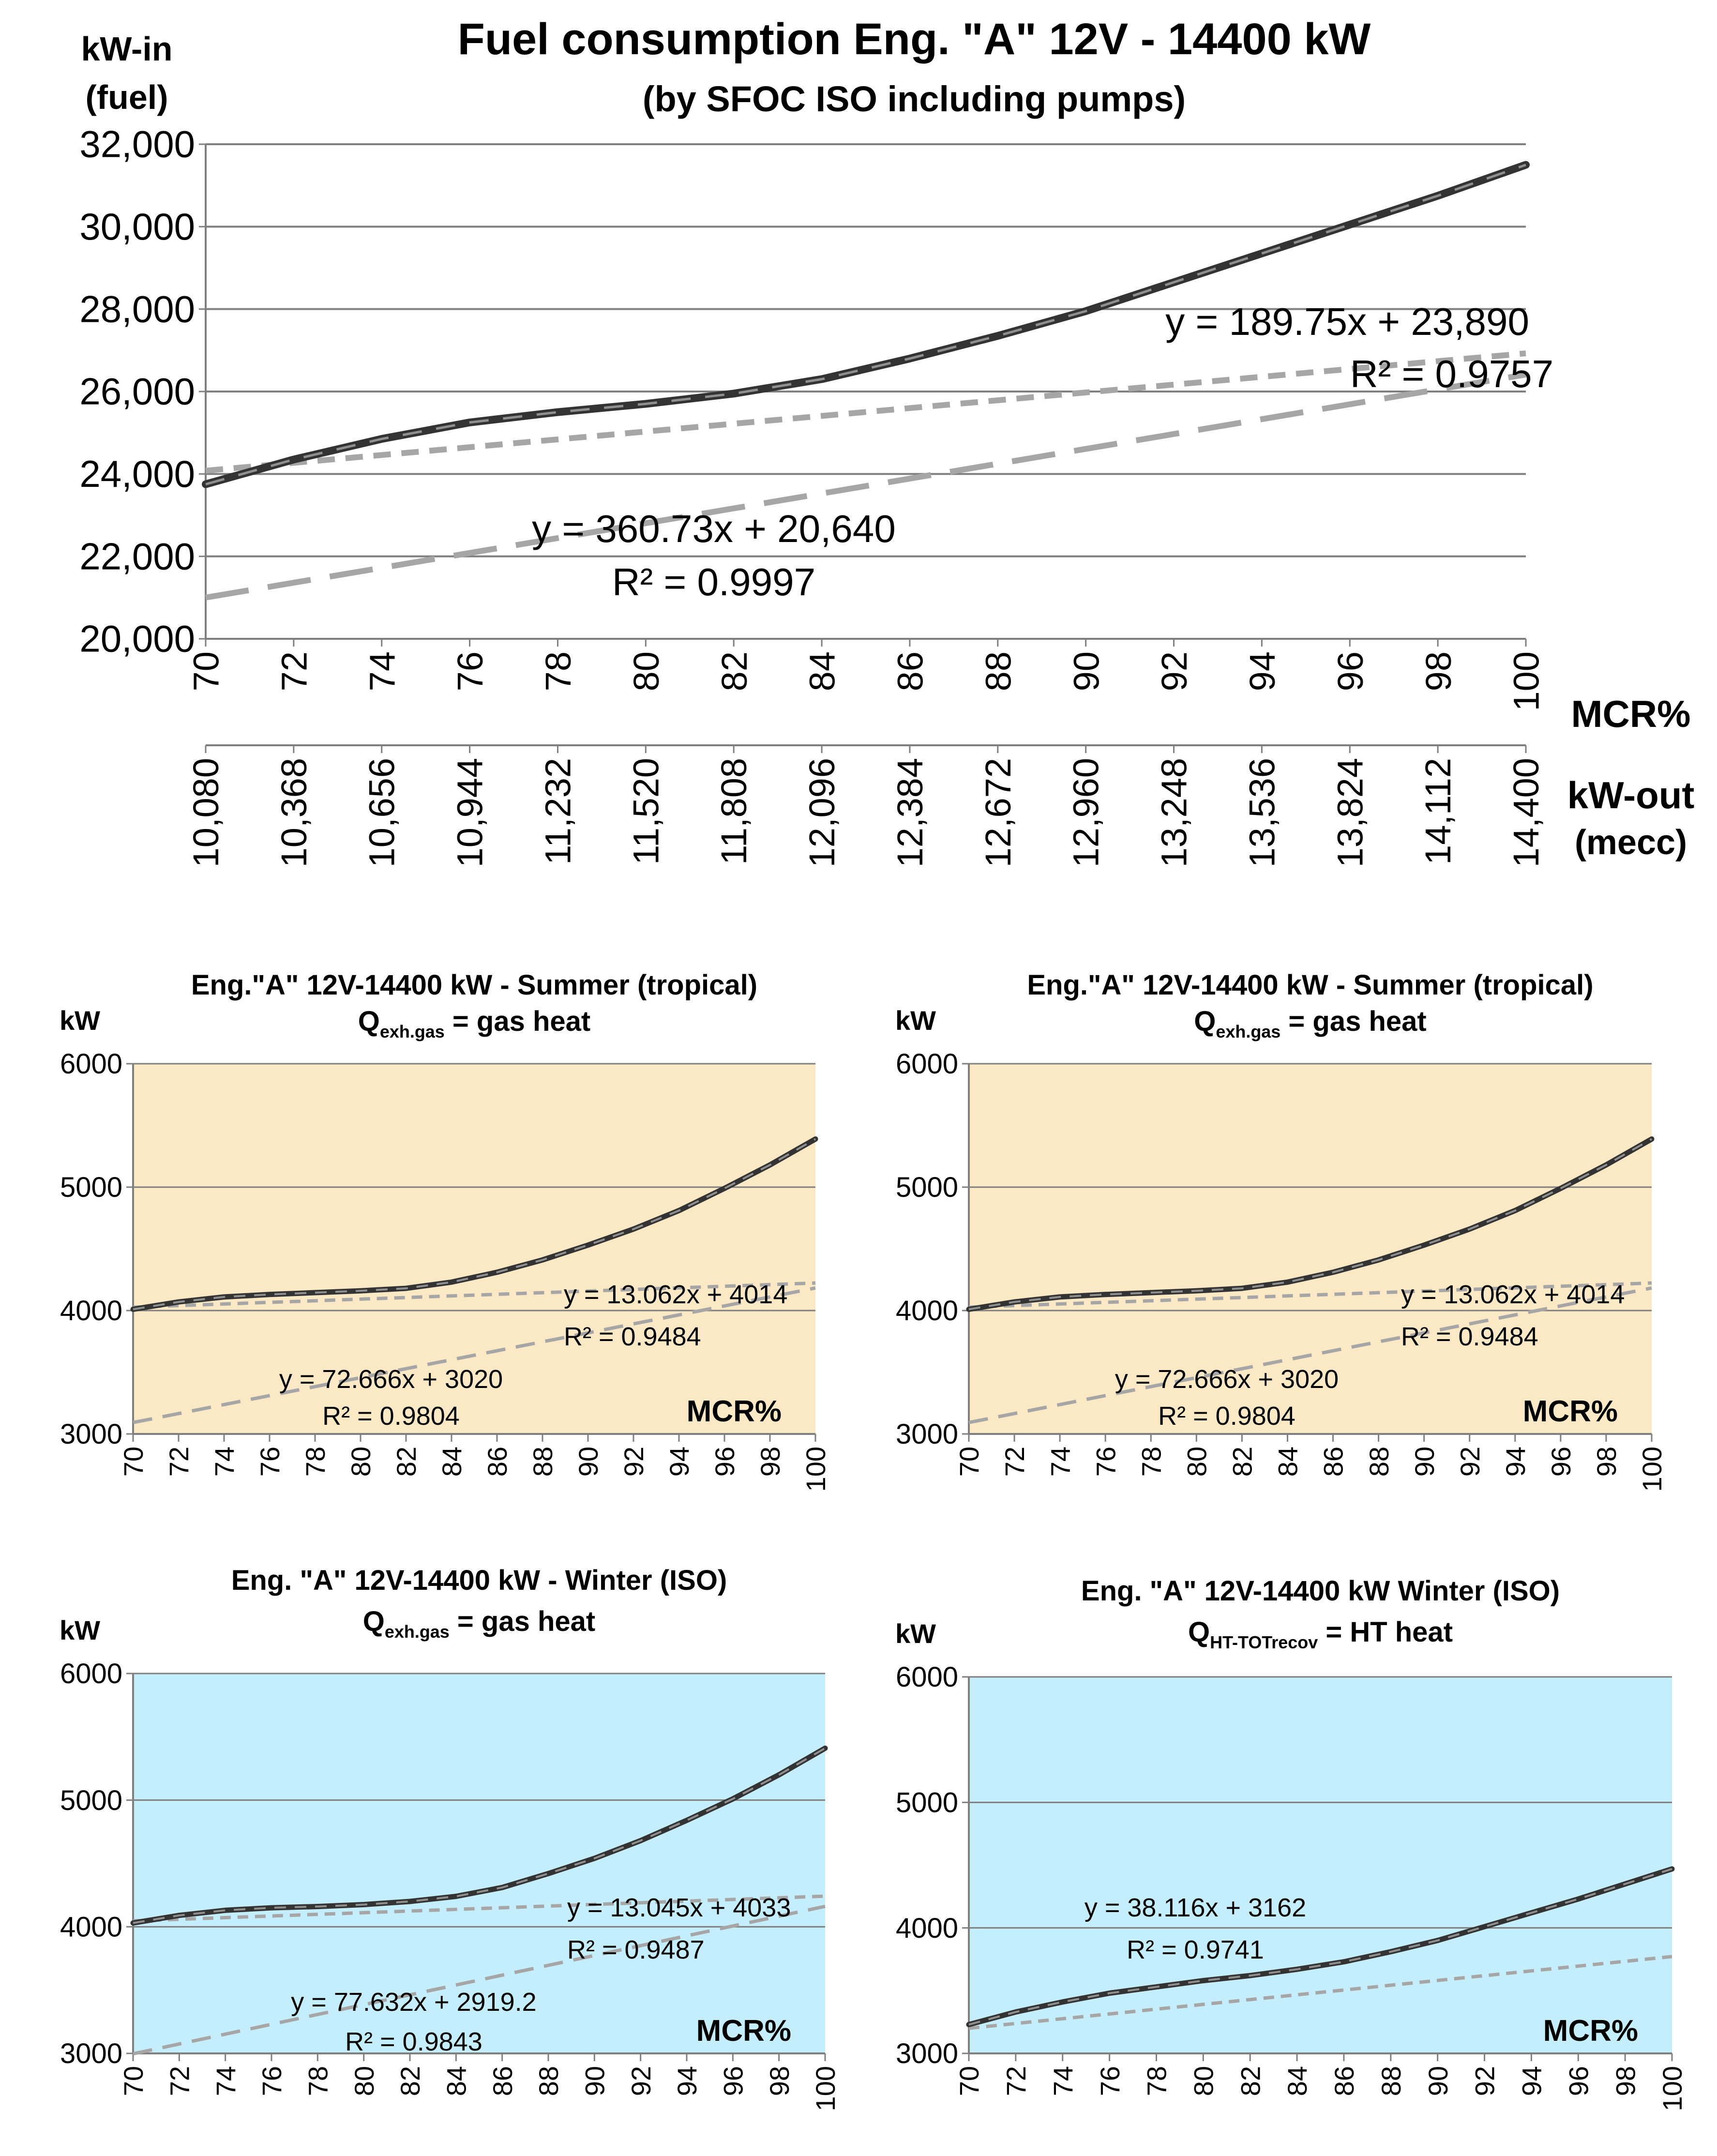 This screenshot has height=2156, width=1717. Describe the element at coordinates (822, 812) in the screenshot. I see `x2-tick-label: 12,096` at that location.